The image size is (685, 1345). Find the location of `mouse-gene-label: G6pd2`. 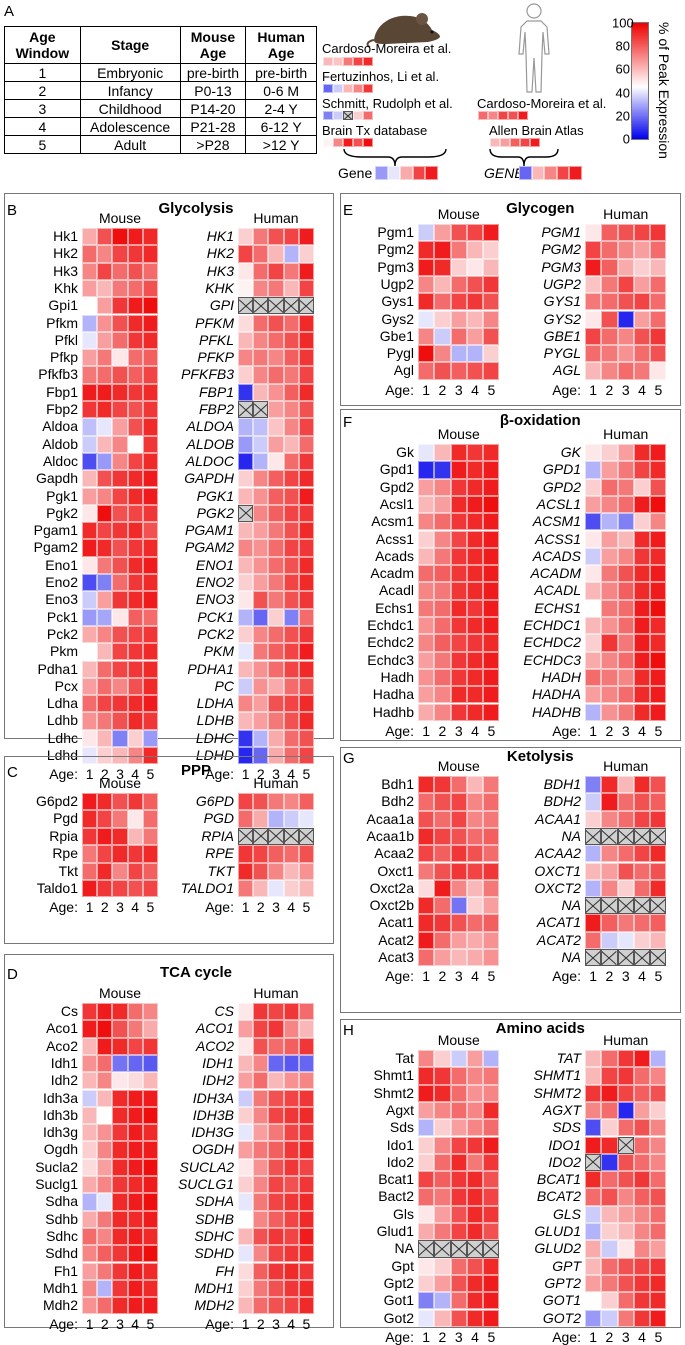

mouse-gene-label: G6pd2 is located at coordinates (56, 801).